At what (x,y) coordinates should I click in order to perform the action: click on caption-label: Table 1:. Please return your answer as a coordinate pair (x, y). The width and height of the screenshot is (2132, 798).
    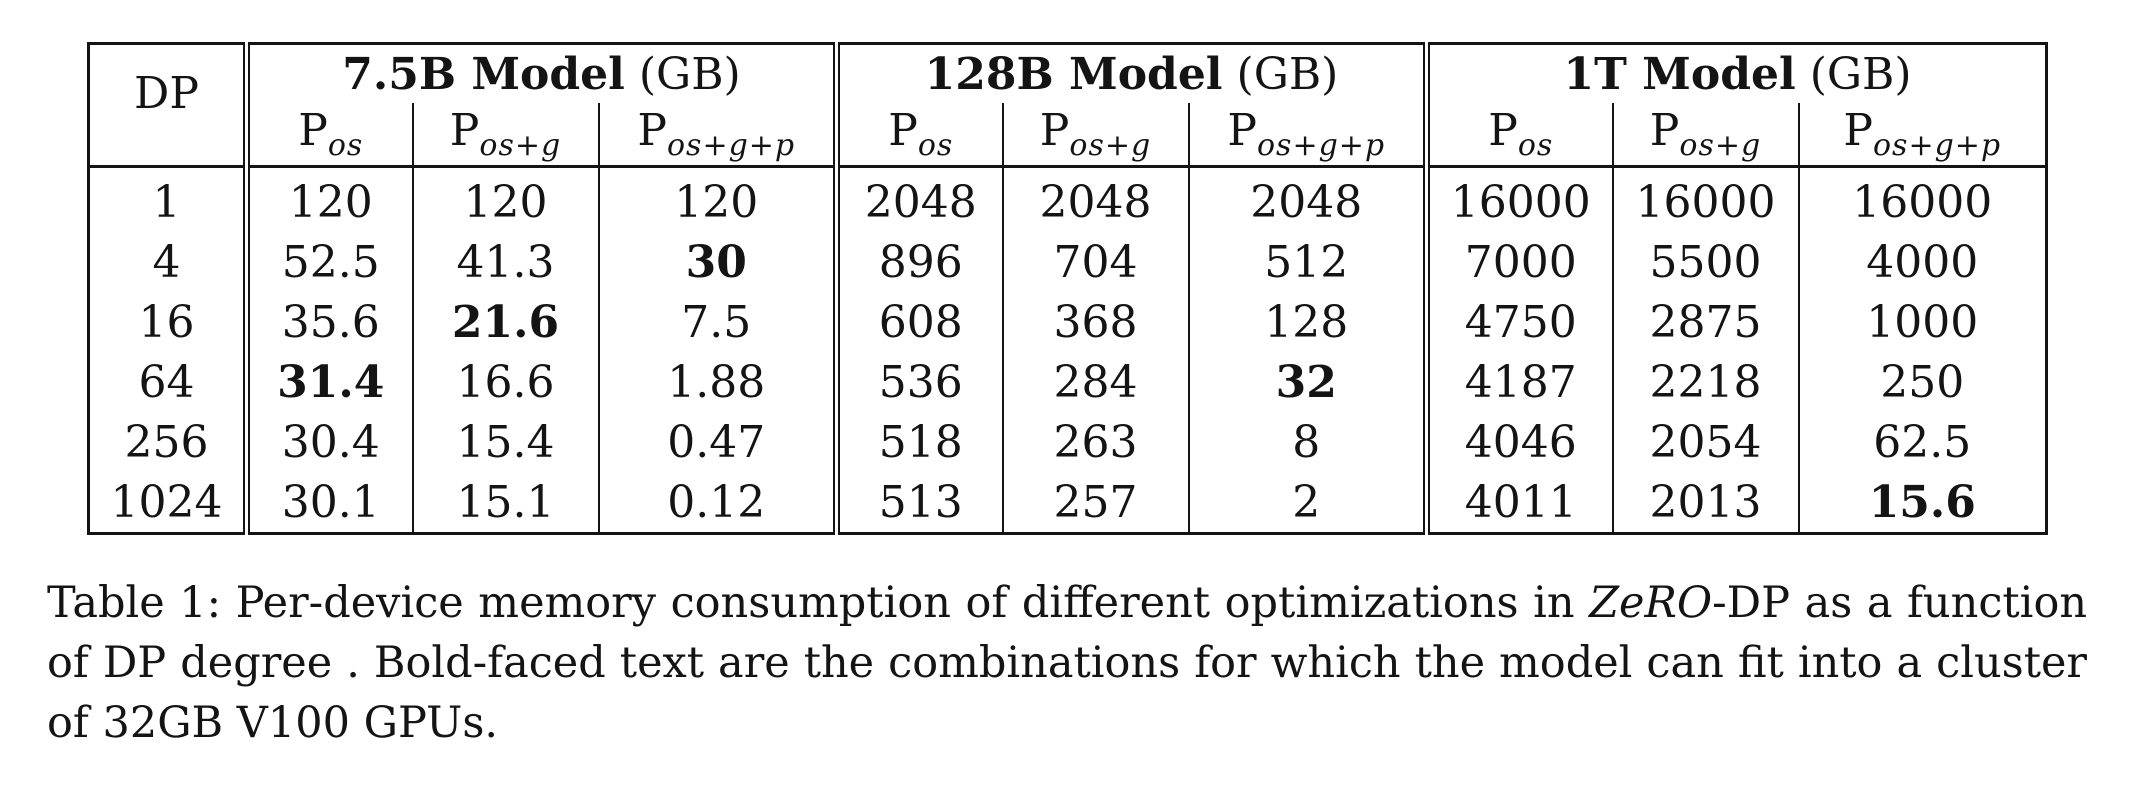
    Looking at the image, I should click on (134, 603).